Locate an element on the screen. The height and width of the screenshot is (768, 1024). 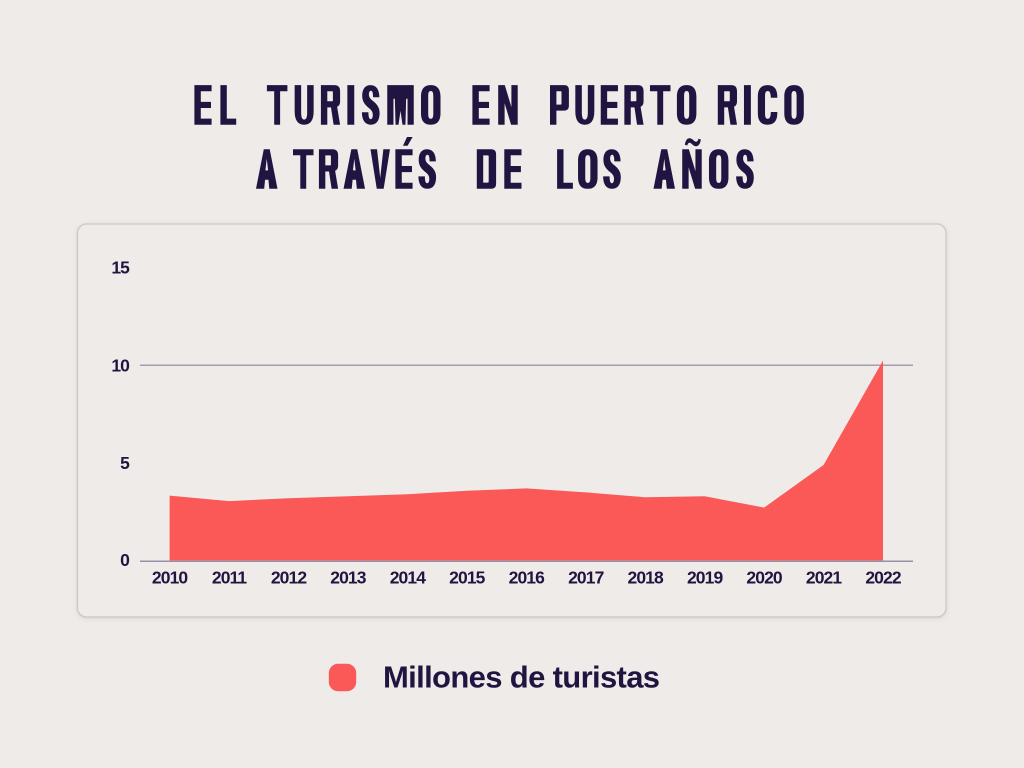
svg-text: 2019 is located at coordinates (705, 578).